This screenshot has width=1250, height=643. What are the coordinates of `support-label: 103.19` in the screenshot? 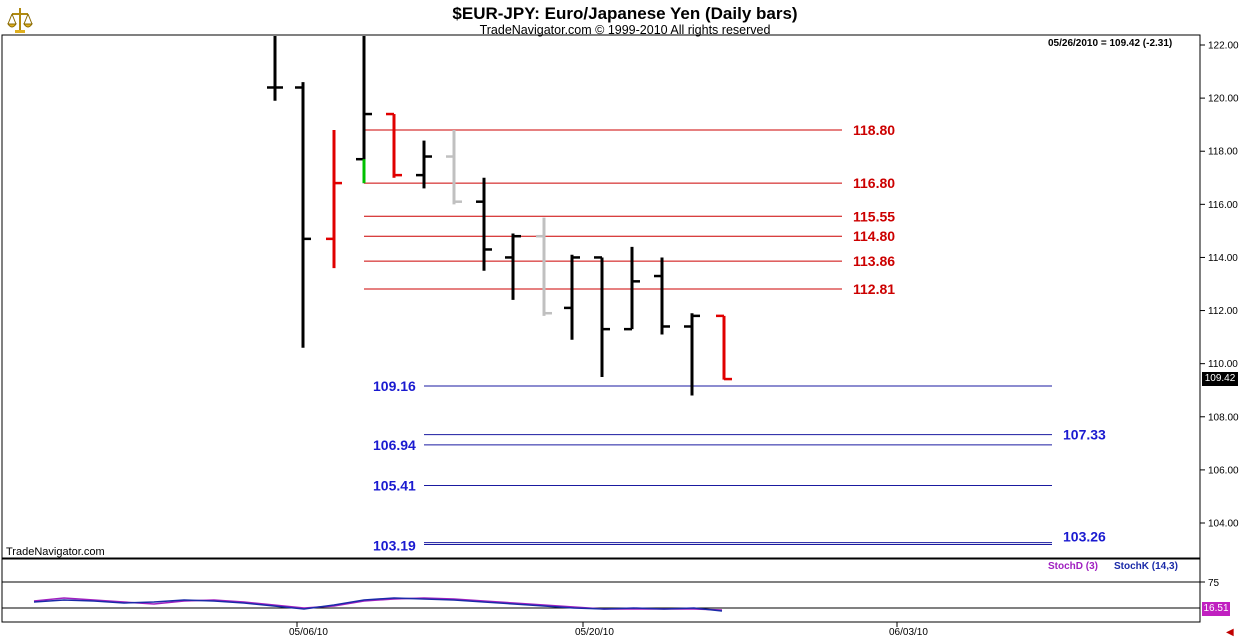 It's located at (394, 546).